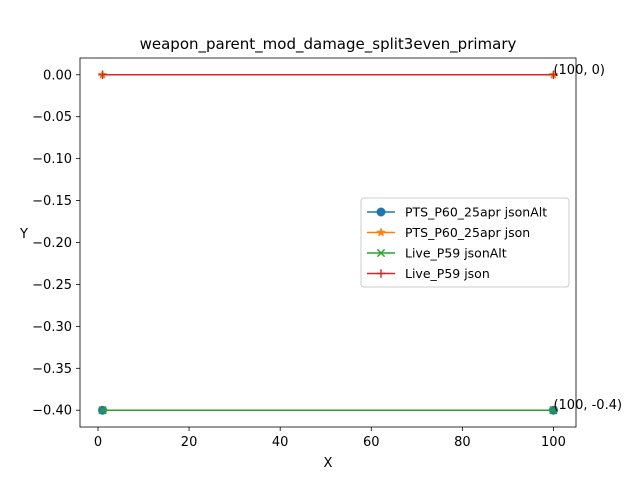 The width and height of the screenshot is (640, 480). What do you see at coordinates (52, 285) in the screenshot?
I see `y-tick-label: −0.25` at bounding box center [52, 285].